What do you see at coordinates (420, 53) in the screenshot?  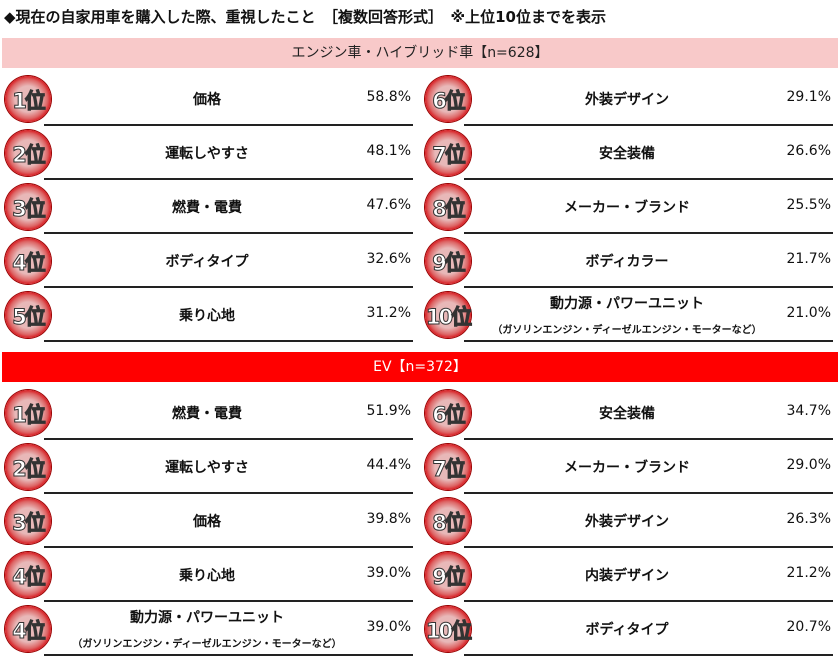 I see `section-header-engine: エンジン車・ハイブリッド車【n=628】` at bounding box center [420, 53].